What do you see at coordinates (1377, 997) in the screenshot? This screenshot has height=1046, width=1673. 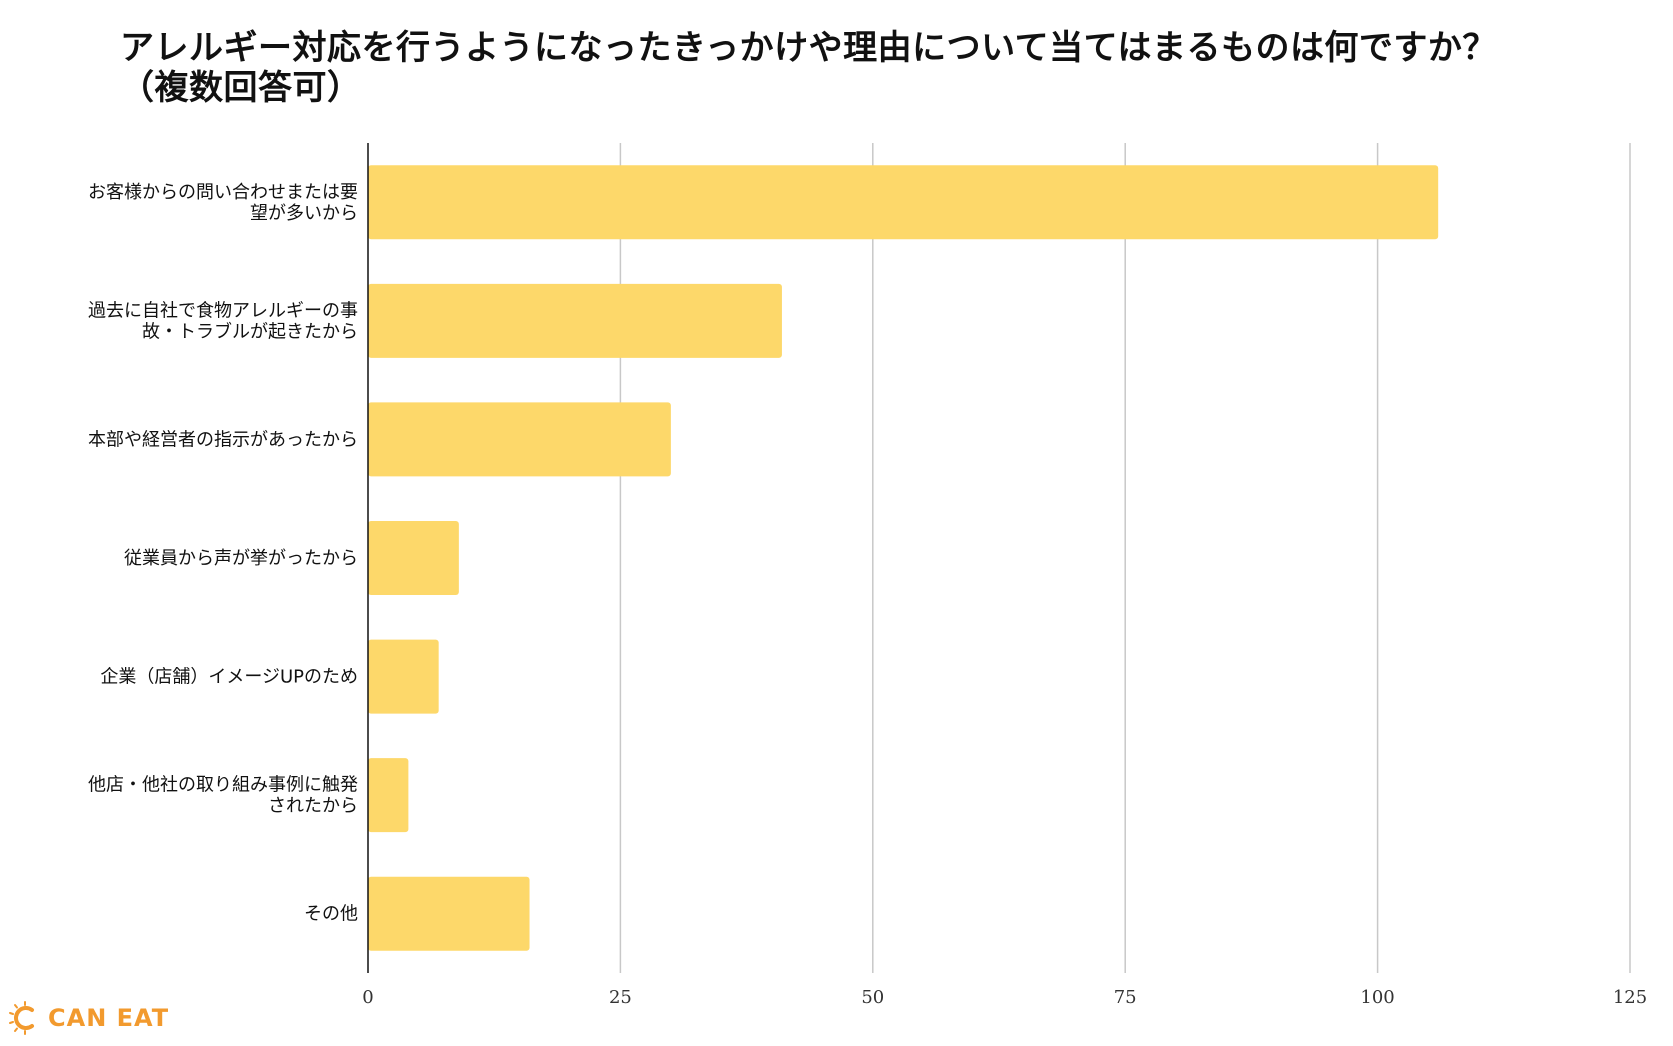 I see `x-tick-label-100: 100` at bounding box center [1377, 997].